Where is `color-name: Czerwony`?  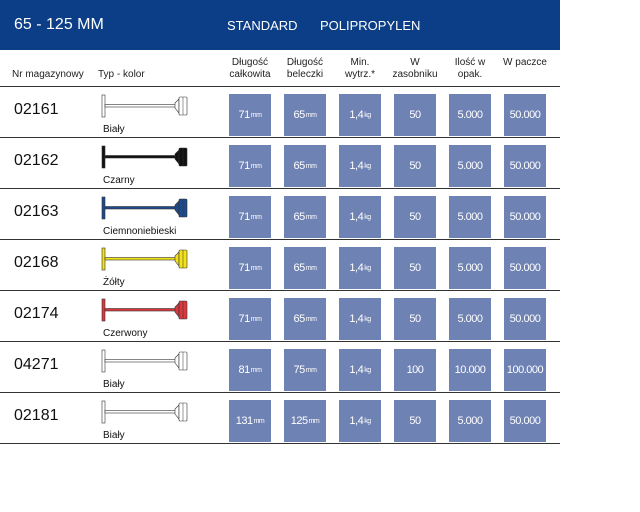 color-name: Czerwony is located at coordinates (125, 333).